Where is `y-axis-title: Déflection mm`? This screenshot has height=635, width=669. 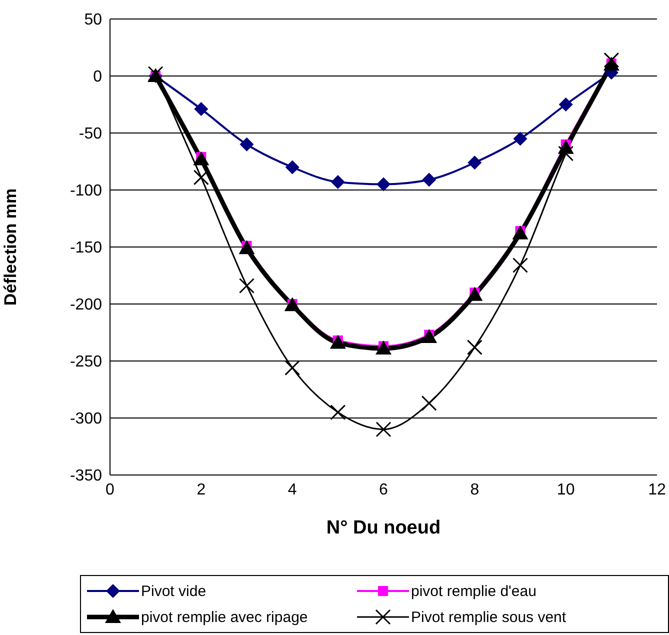
y-axis-title: Déflection mm is located at coordinates (10, 247).